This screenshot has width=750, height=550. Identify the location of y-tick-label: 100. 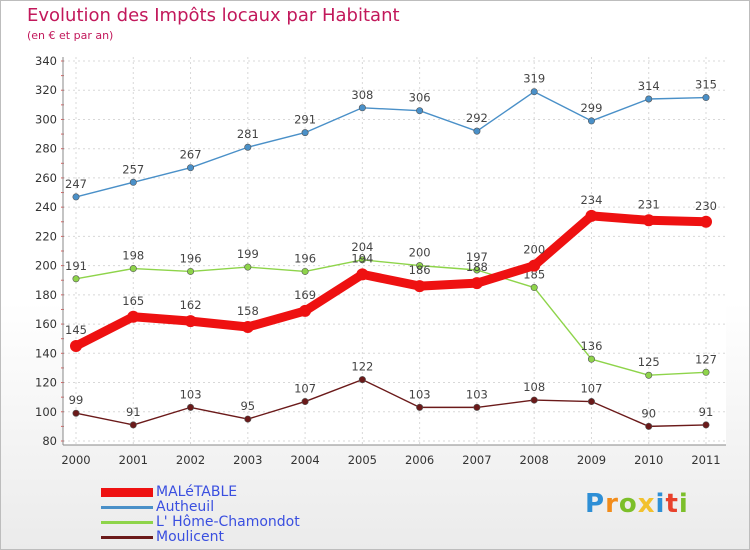
(46, 412).